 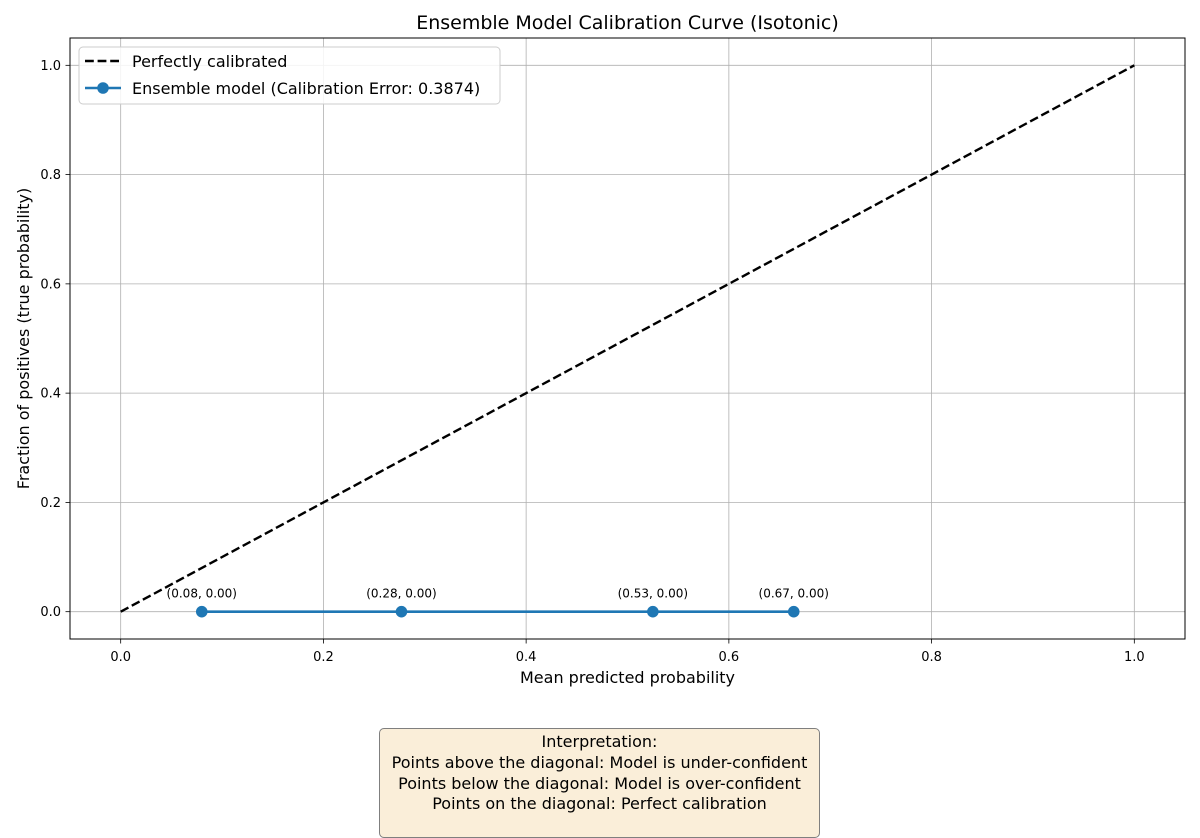 What do you see at coordinates (120, 657) in the screenshot?
I see `x-tick-label: 0.0` at bounding box center [120, 657].